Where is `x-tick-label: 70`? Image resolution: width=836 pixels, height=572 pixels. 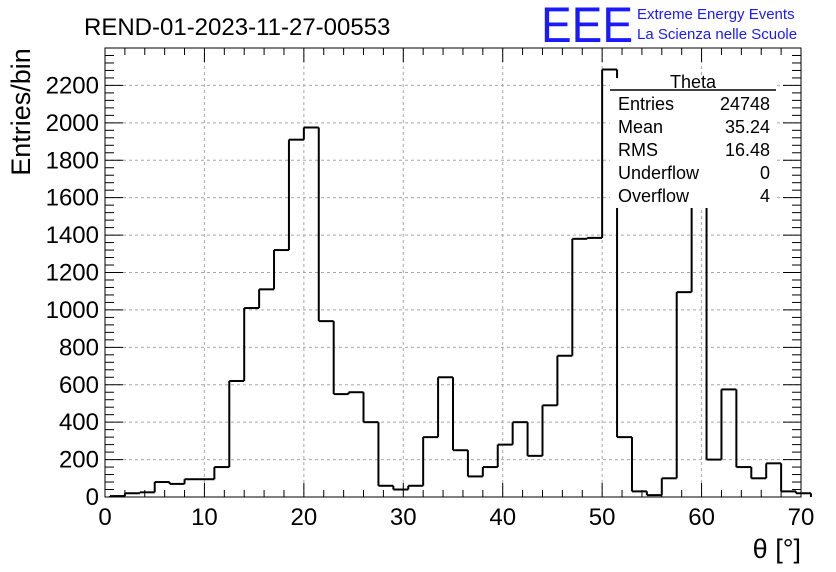 x-tick-label: 70 is located at coordinates (801, 517).